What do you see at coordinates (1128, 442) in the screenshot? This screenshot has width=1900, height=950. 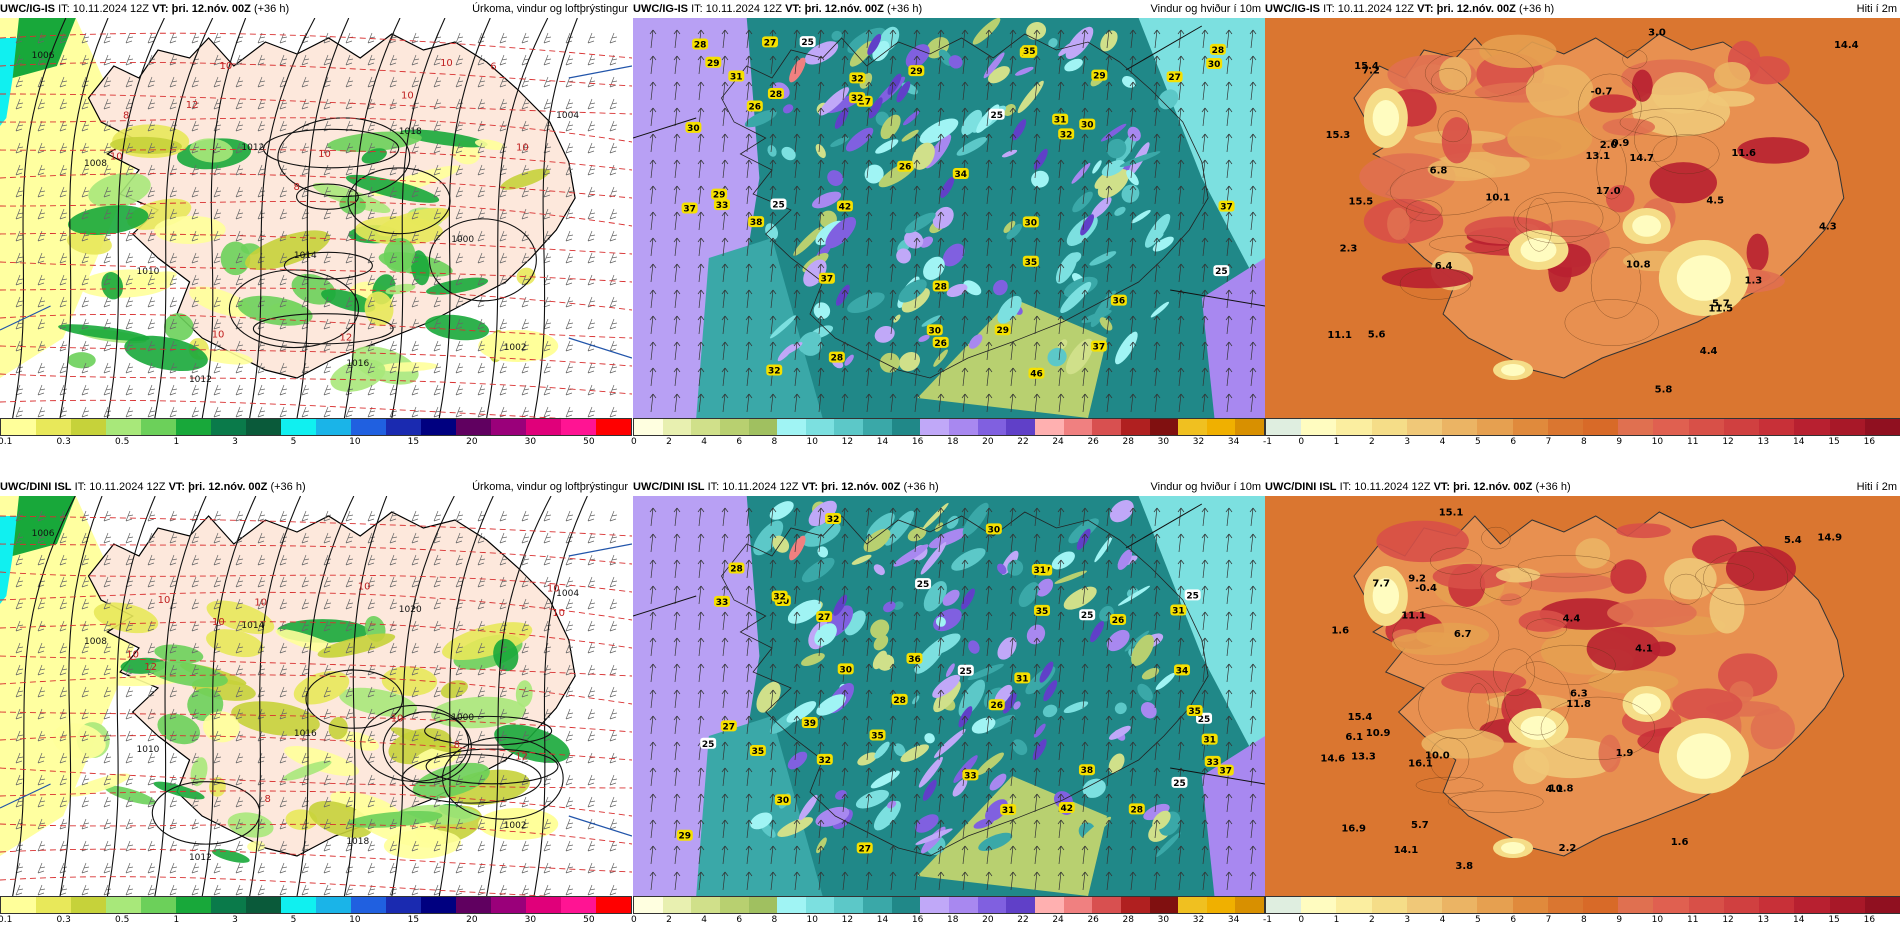 I see `colorbar-tick: 28` at bounding box center [1128, 442].